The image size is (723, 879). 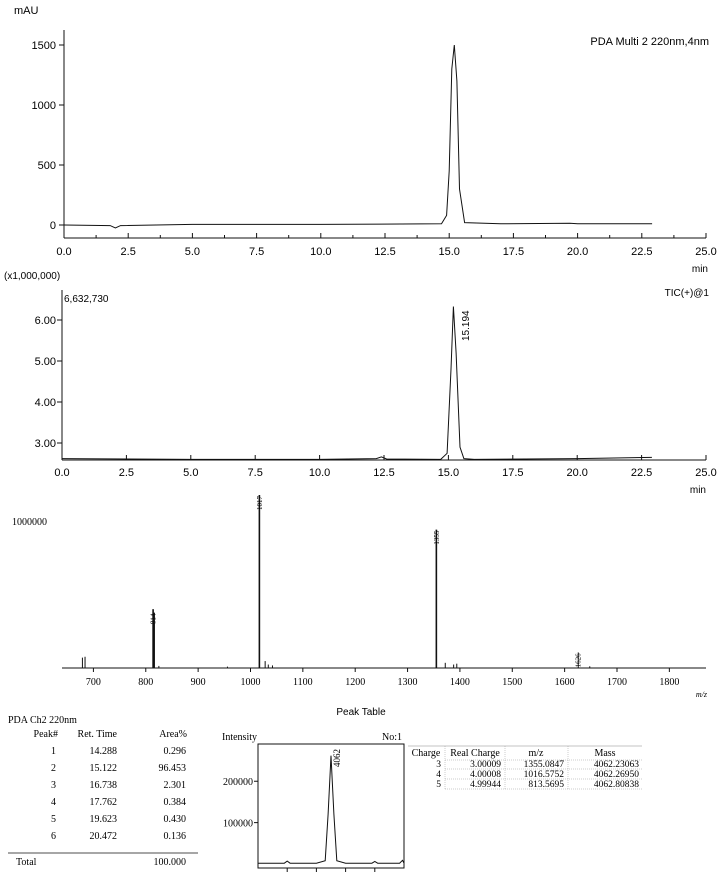 What do you see at coordinates (53, 836) in the screenshot?
I see `peak-number: 6` at bounding box center [53, 836].